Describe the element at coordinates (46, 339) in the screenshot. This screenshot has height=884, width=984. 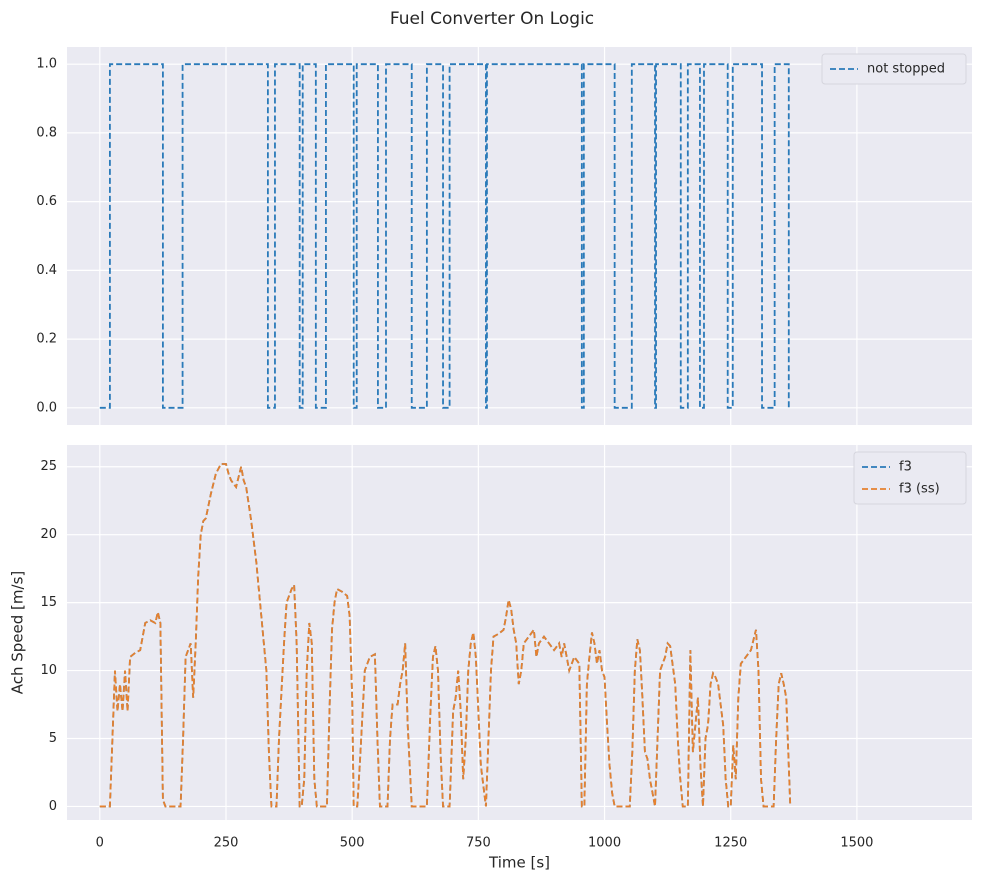
I see `y-tick-label: 0.2` at that location.